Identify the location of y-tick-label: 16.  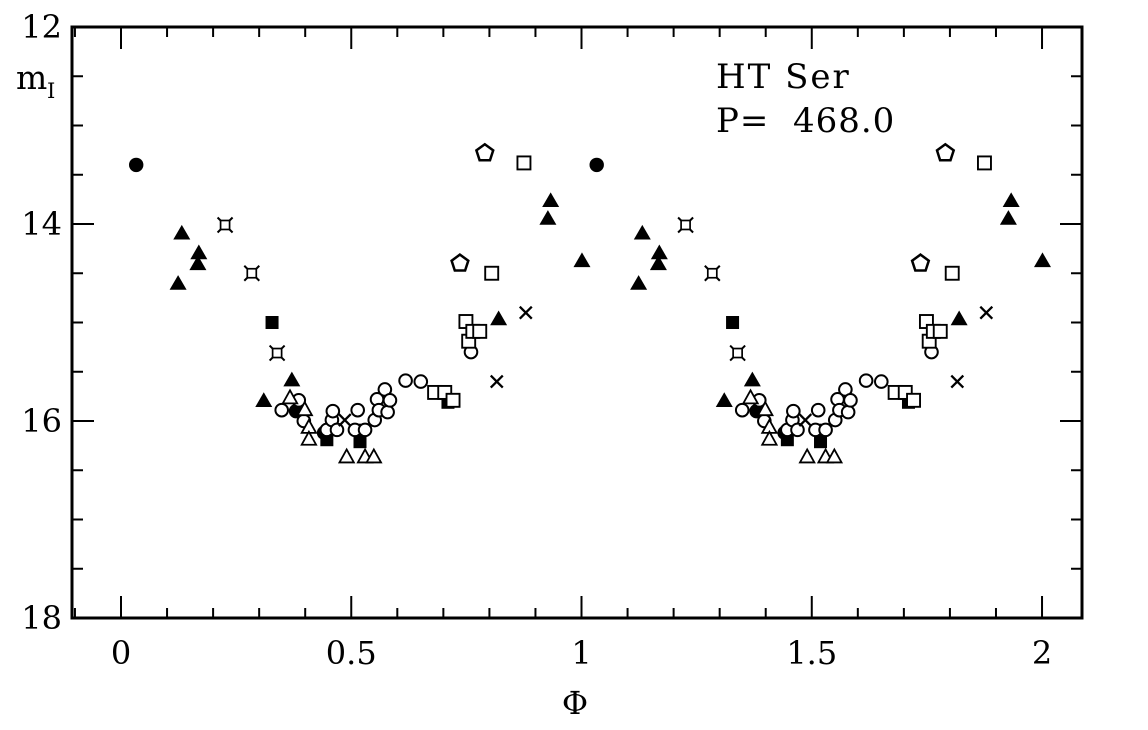
(41, 421).